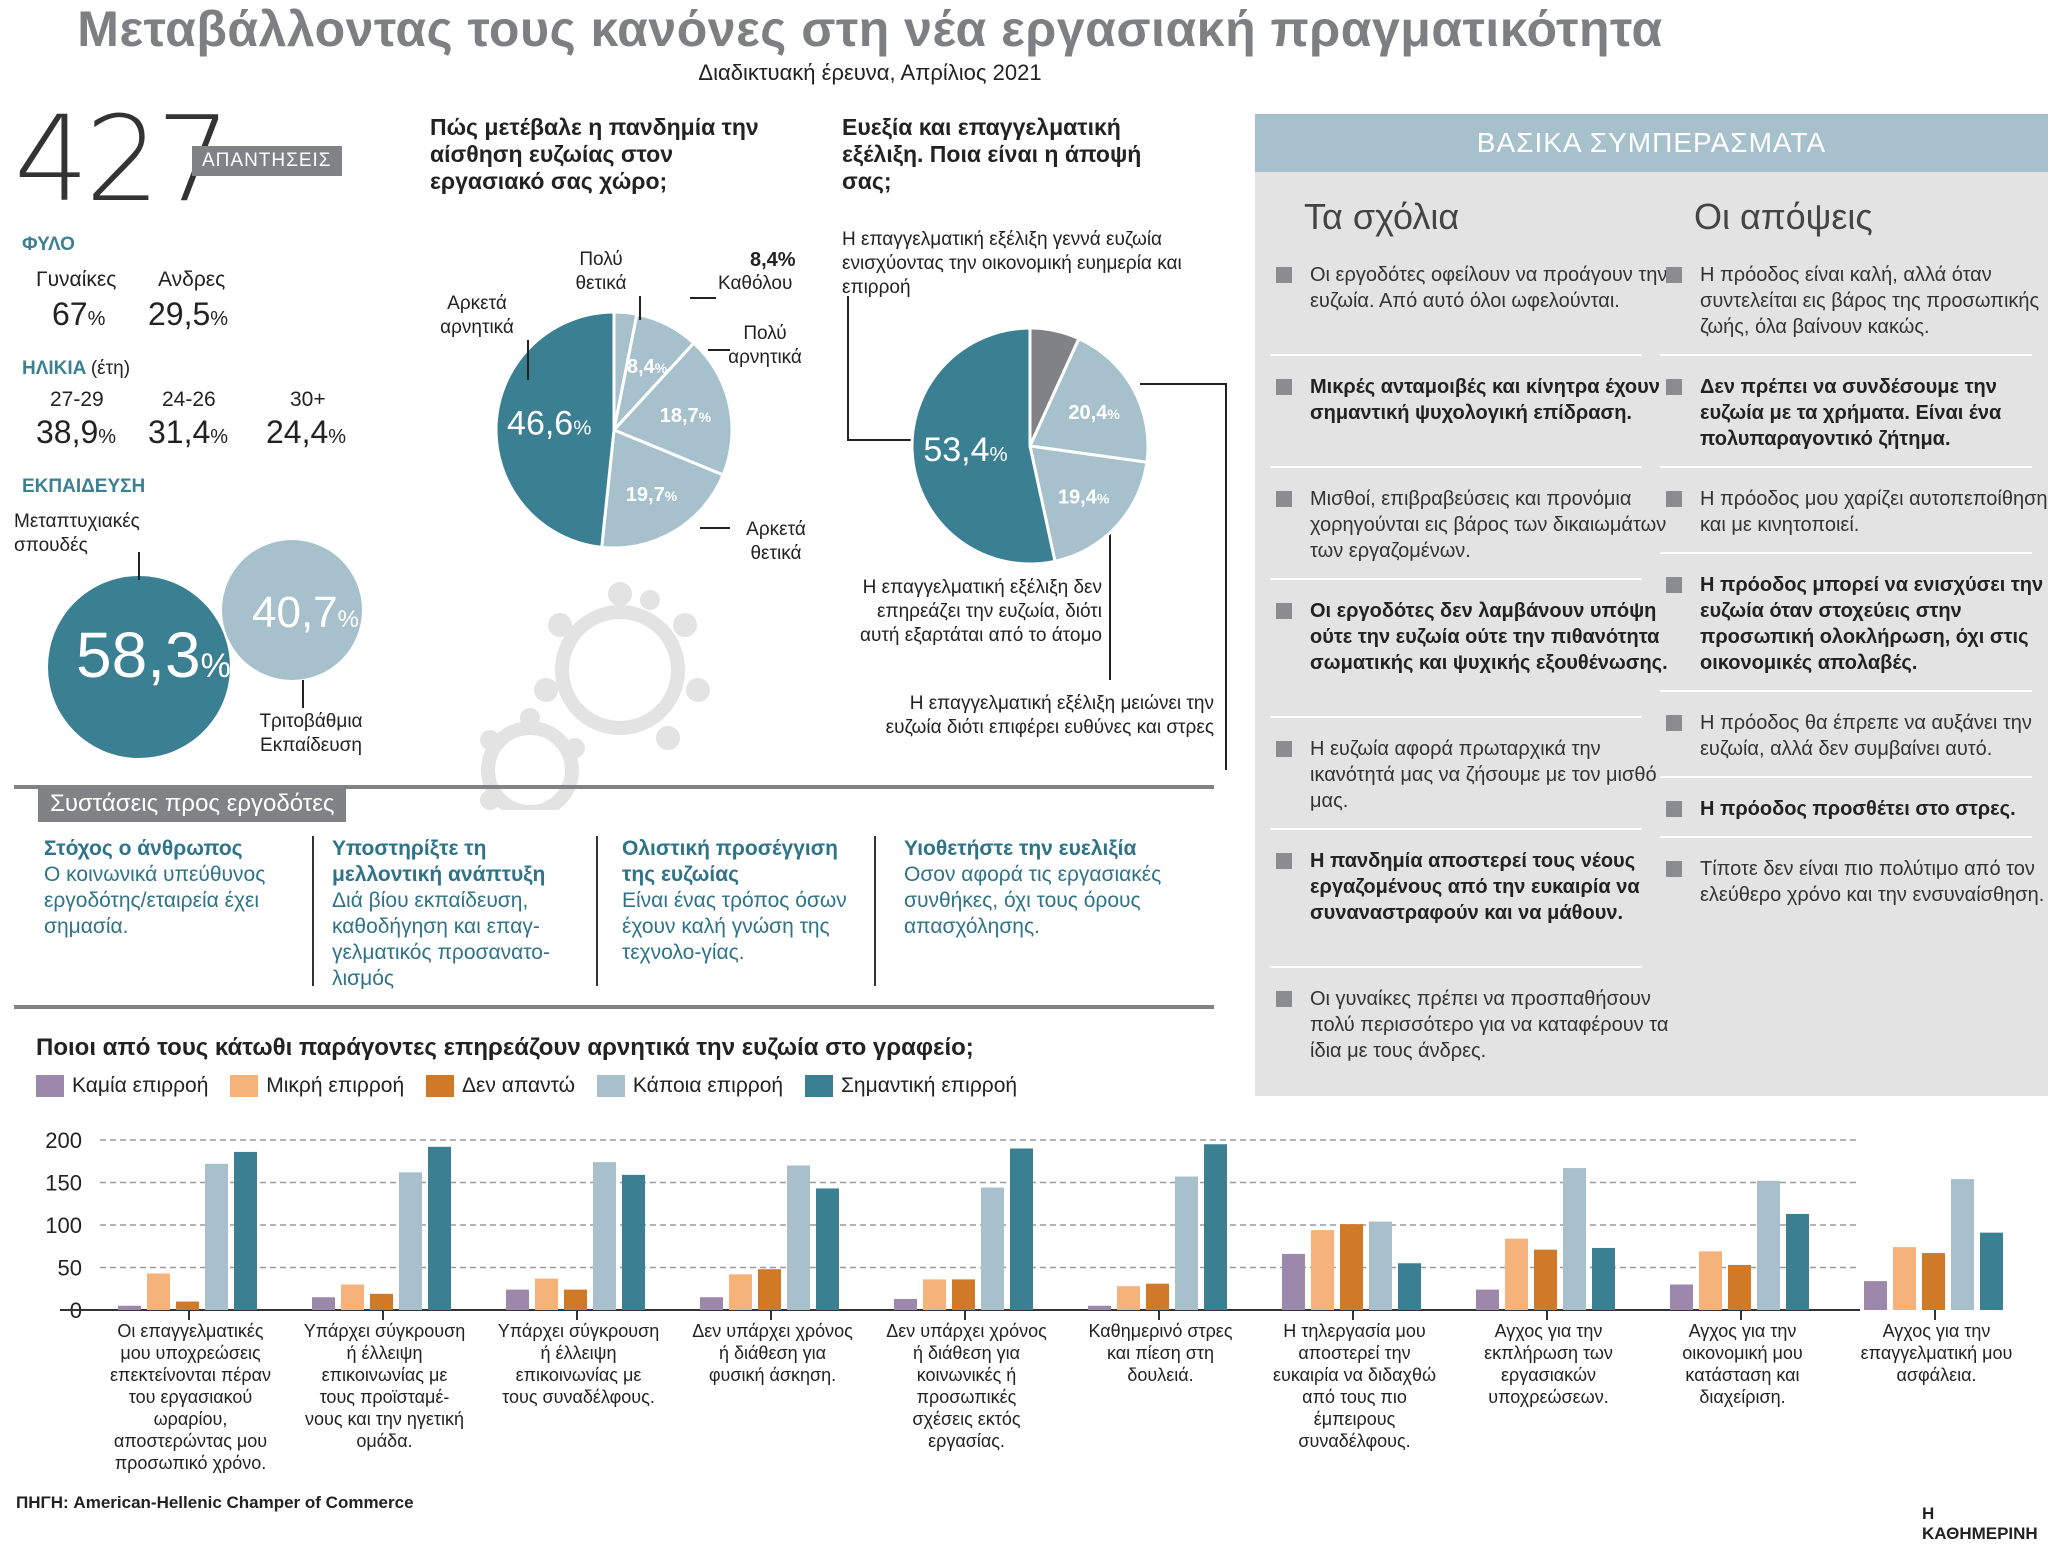 This screenshot has height=1544, width=2048. Describe the element at coordinates (875, 911) in the screenshot. I see `rec-separator` at that location.